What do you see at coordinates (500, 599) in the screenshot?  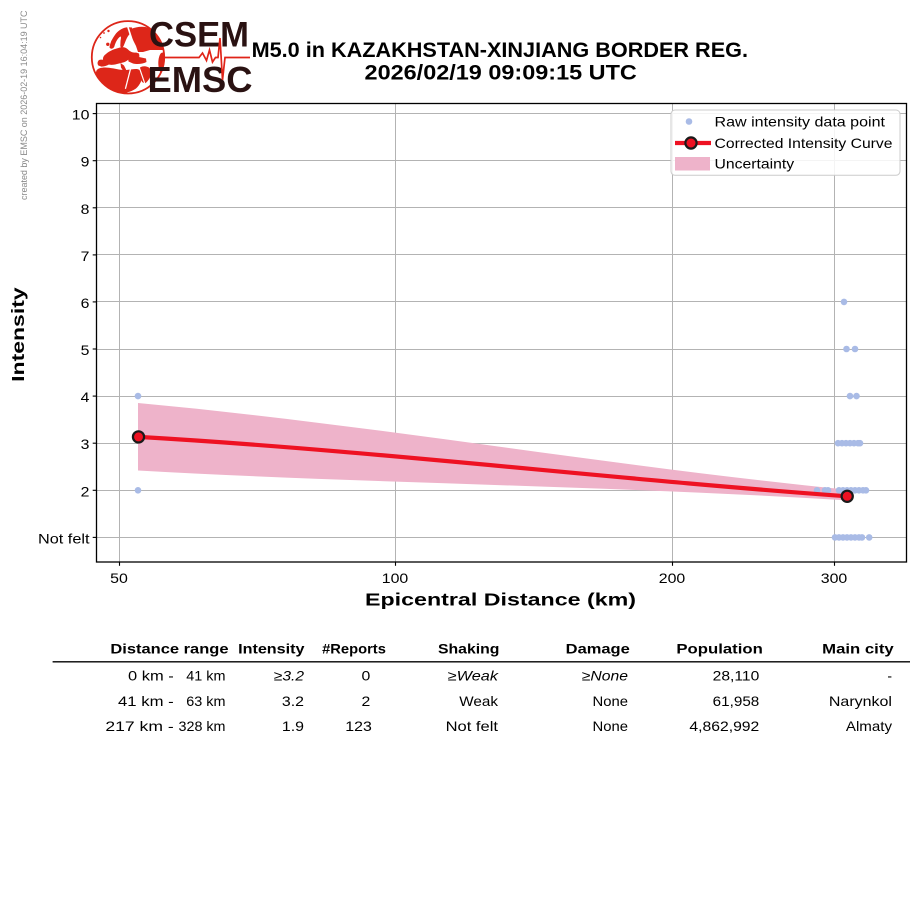 I see `svg-text: Epicentral Distance (km)` at bounding box center [500, 599].